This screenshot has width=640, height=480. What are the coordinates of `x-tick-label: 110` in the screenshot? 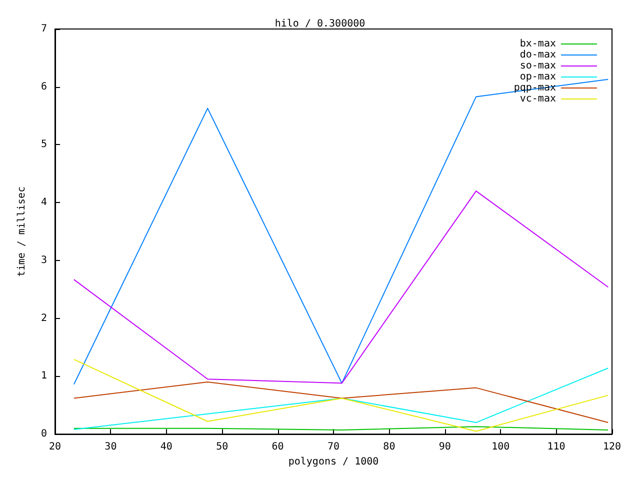 It's located at (556, 447).